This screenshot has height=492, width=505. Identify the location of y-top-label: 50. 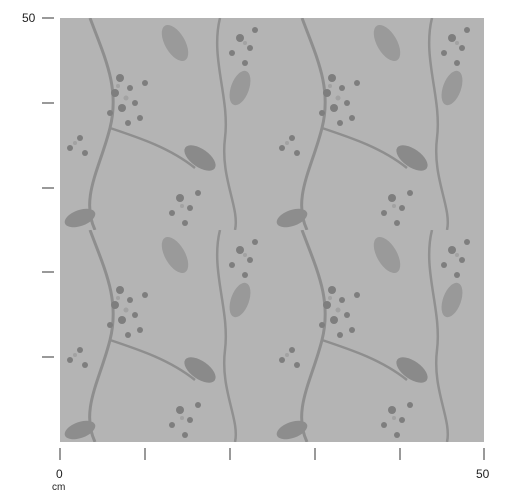
(29, 18).